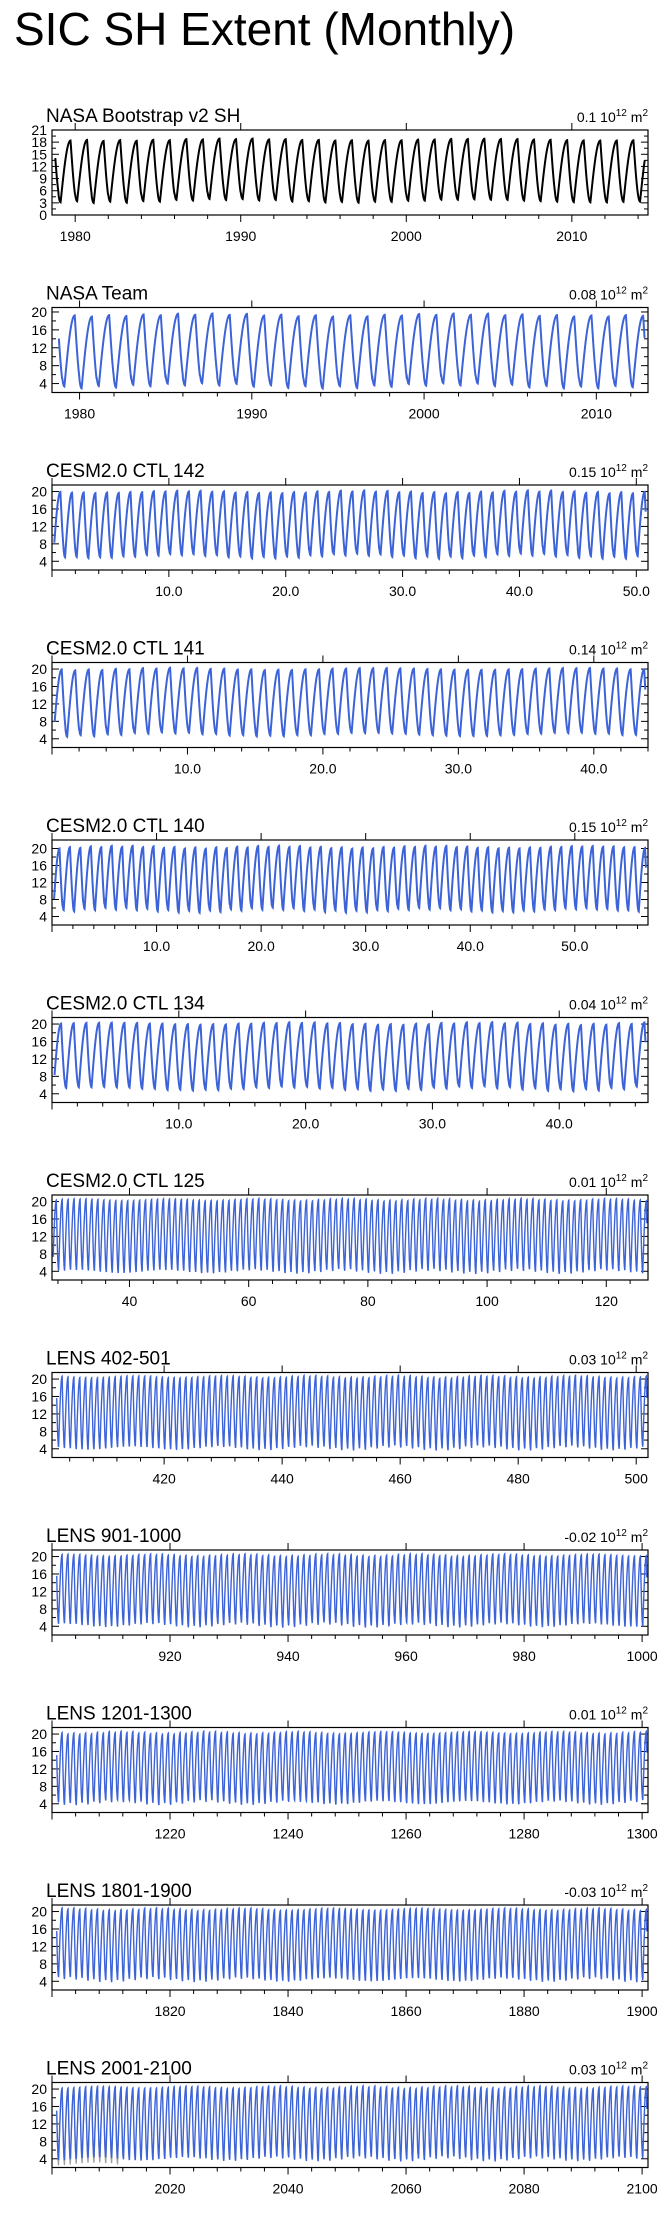 Image resolution: width=666 pixels, height=2222 pixels. Describe the element at coordinates (607, 1301) in the screenshot. I see `x-tick-label: 120` at that location.